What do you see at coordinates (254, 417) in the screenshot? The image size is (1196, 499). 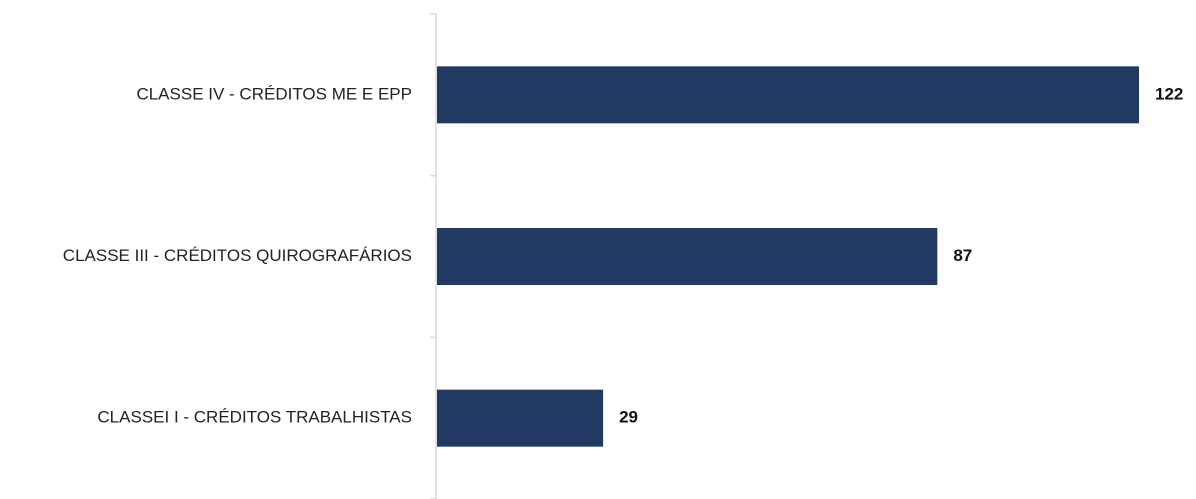 I see `category-label: CLASSEI I - CRÉDITOS TRABALHISTAS` at bounding box center [254, 417].